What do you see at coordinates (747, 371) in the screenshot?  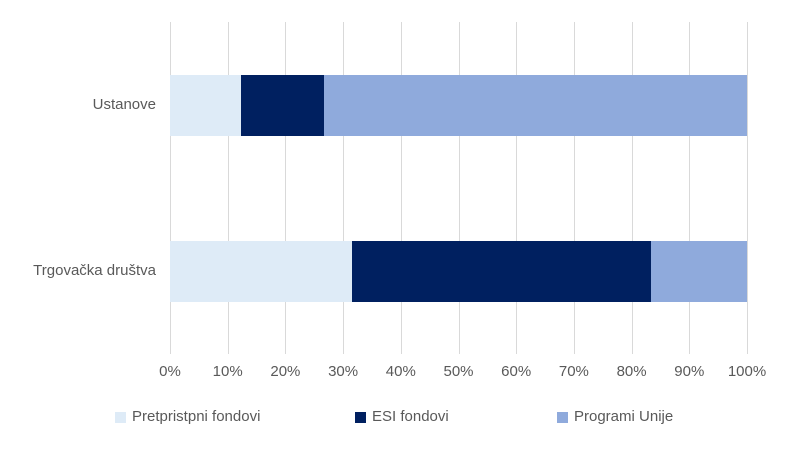 I see `x-tick-label: 100%` at bounding box center [747, 371].